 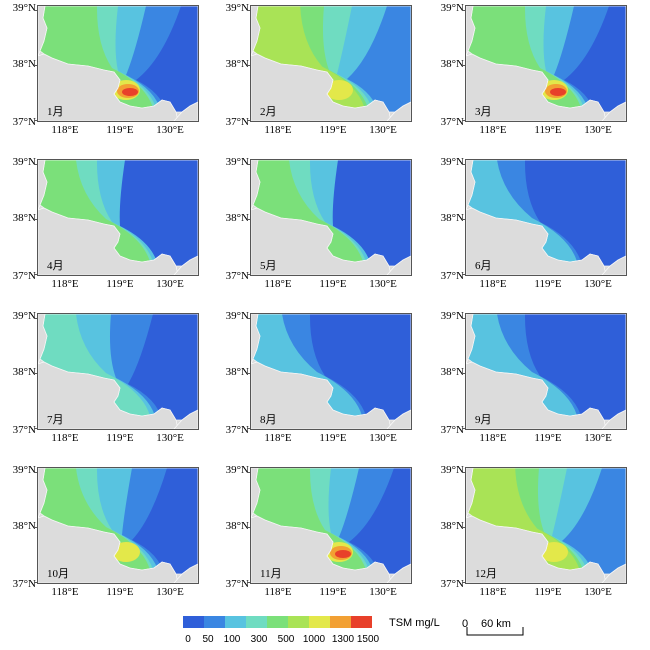 I want to click on map-panel: 39°N 38°N 37°N 118°E 119°E 130°E 12月, so click(x=528, y=537).